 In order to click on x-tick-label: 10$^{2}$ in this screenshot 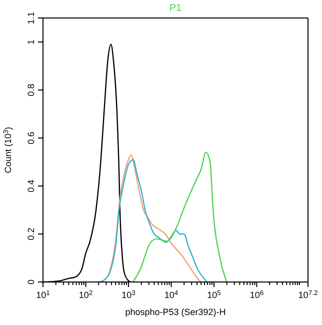, I will do `click(85, 295)`.